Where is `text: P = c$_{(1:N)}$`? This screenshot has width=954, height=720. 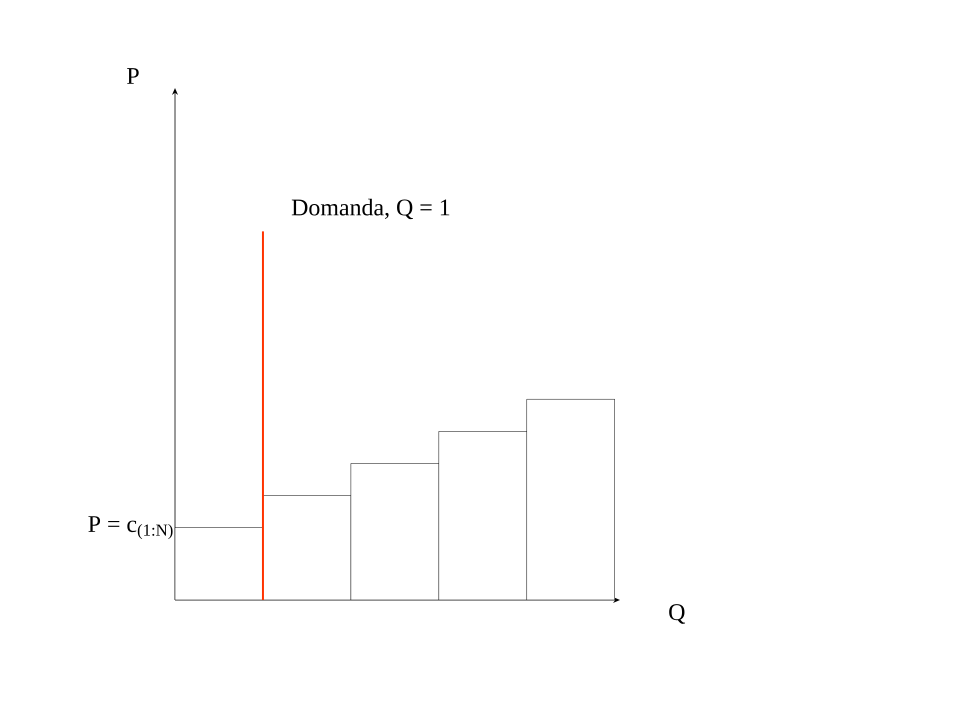 text: P = c$_{(1:N)}$ is located at coordinates (130, 528).